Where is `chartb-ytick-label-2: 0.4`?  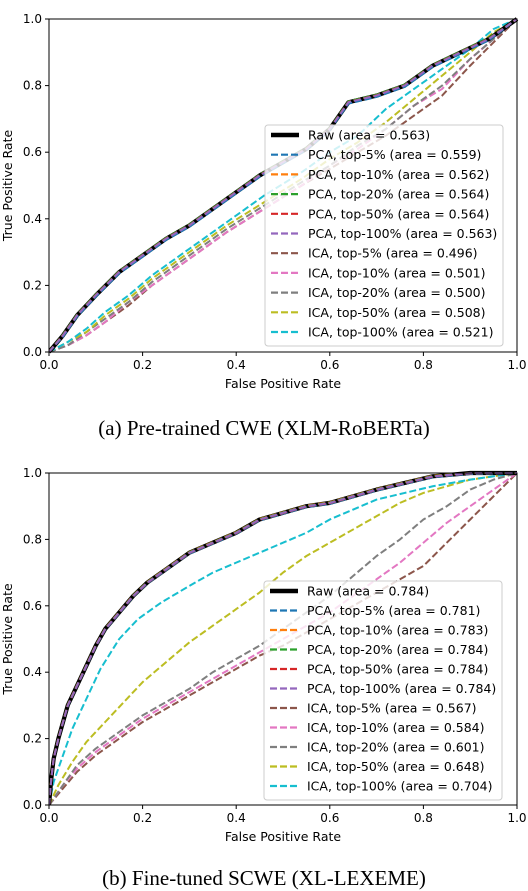 chartb-ytick-label-2: 0.4 is located at coordinates (32, 672).